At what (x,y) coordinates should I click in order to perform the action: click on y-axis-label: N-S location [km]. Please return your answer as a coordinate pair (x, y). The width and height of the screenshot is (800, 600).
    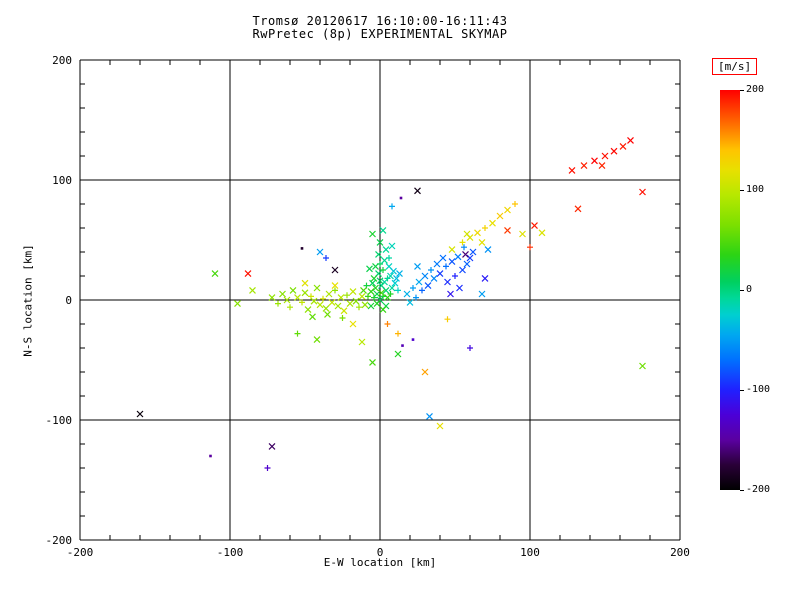
    Looking at the image, I should click on (28, 300).